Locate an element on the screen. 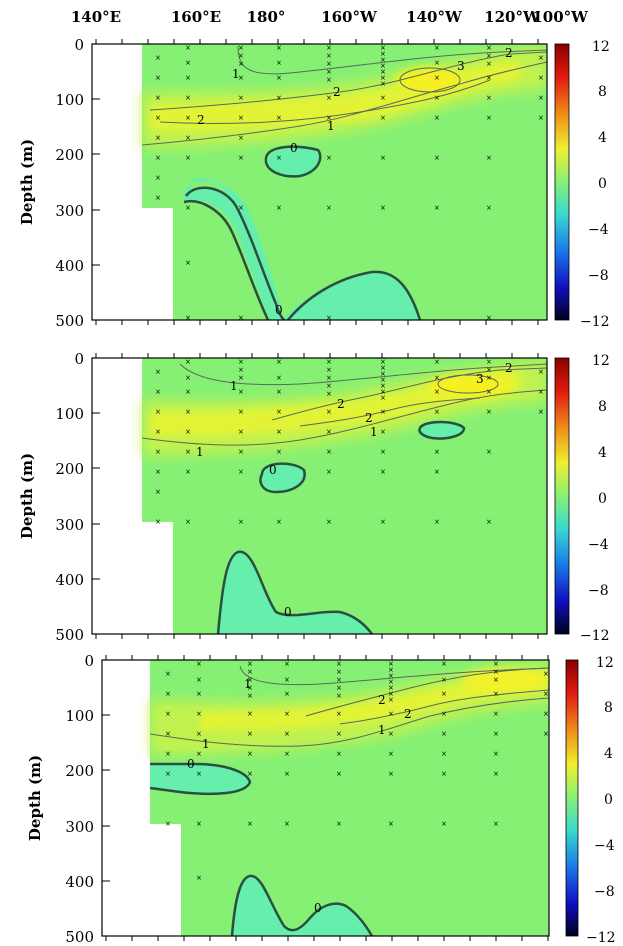 The image size is (623, 946). colorbar-tick-label: 8 is located at coordinates (602, 407).